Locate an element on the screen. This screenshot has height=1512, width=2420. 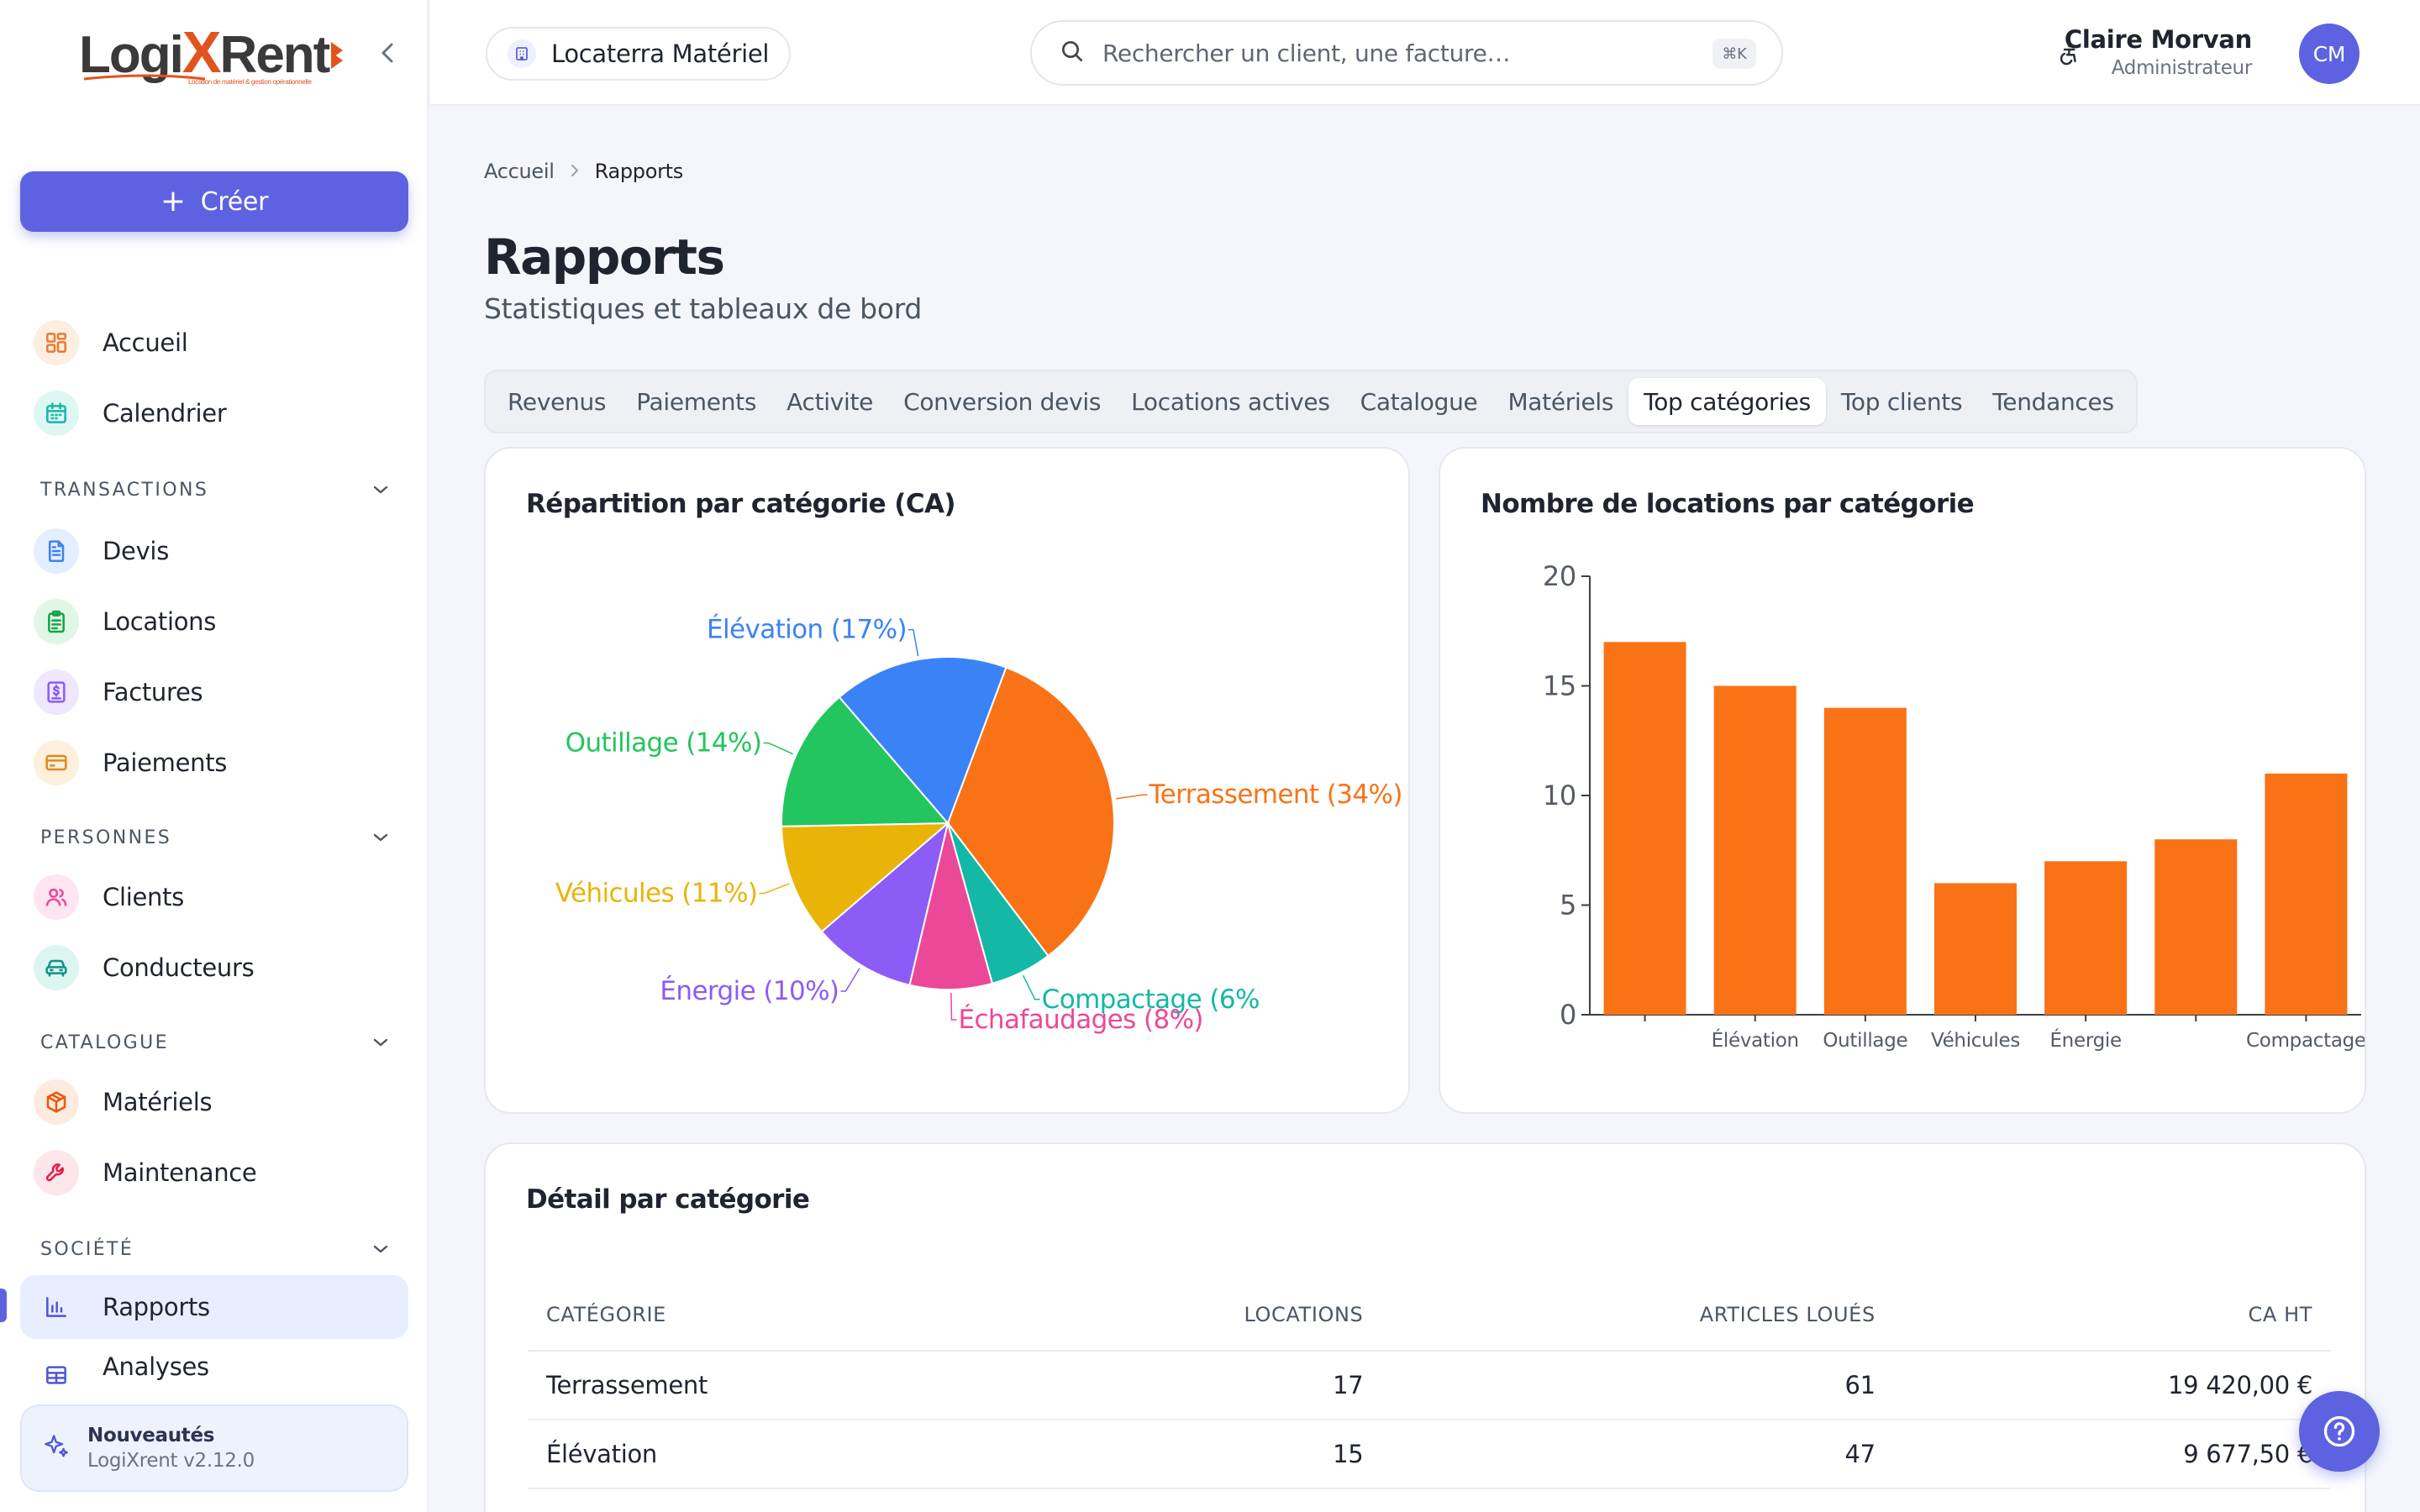
bar-echafaudages is located at coordinates (2196, 927).